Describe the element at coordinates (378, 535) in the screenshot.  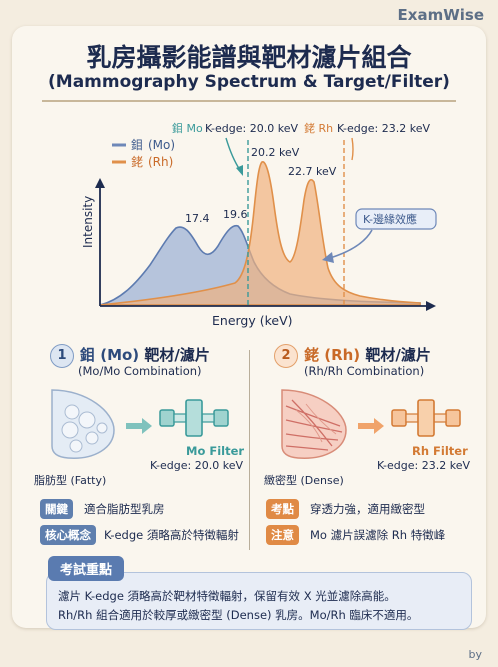
I see `right-tag-caution-text: Mo 濾片誤濾除 Rh 特徵峰` at that location.